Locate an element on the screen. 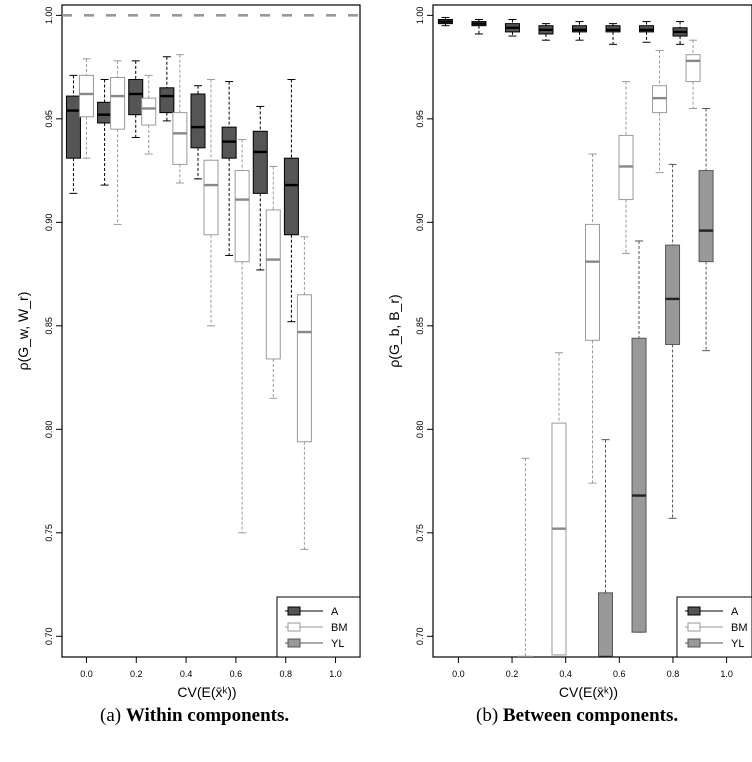 This screenshot has height=762, width=752. caption-b-label: (b) is located at coordinates (487, 715).